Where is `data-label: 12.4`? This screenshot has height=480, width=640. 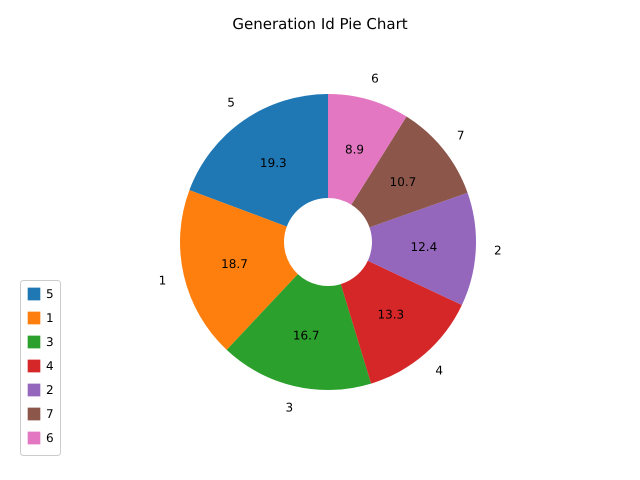 data-label: 12.4 is located at coordinates (424, 247).